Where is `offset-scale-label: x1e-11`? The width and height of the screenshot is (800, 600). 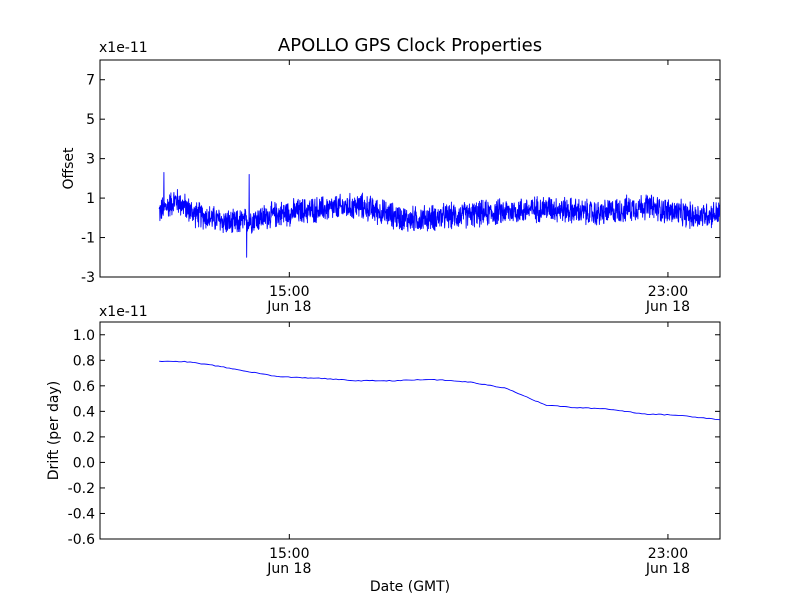 offset-scale-label: x1e-11 is located at coordinates (123, 48).